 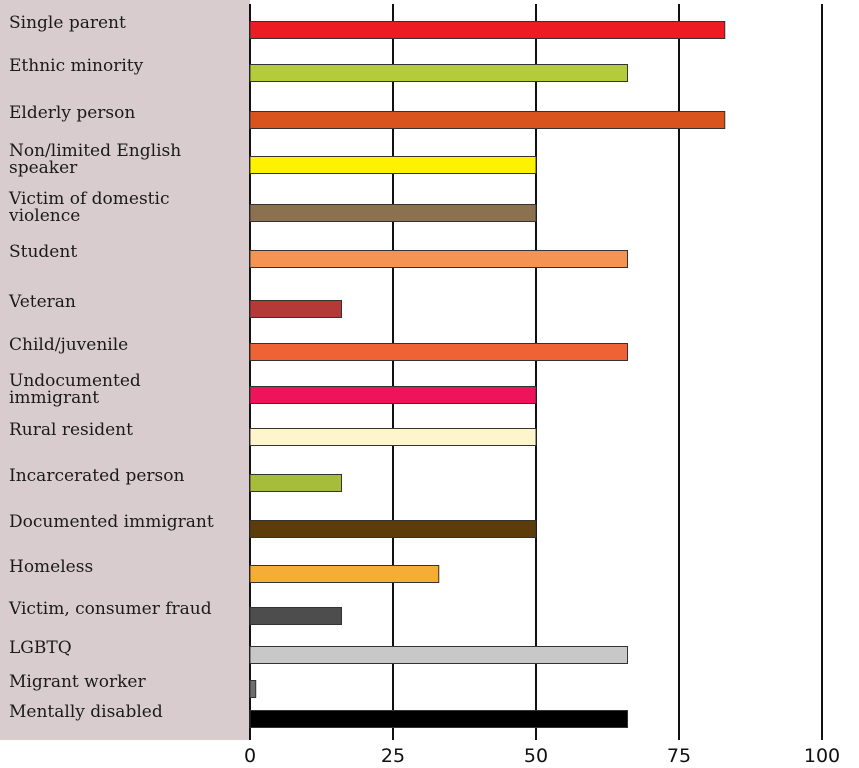 What do you see at coordinates (393, 395) in the screenshot?
I see `bar-undocumented-immigrant` at bounding box center [393, 395].